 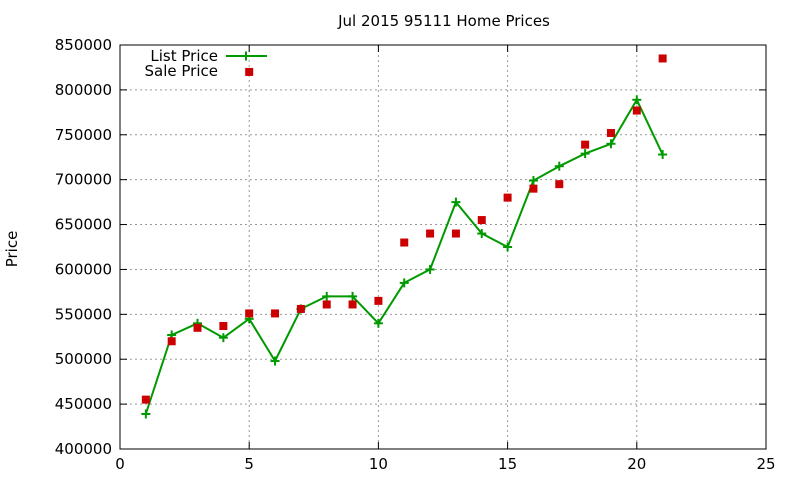 I want to click on y-tick-label: 450000, so click(x=83, y=404).